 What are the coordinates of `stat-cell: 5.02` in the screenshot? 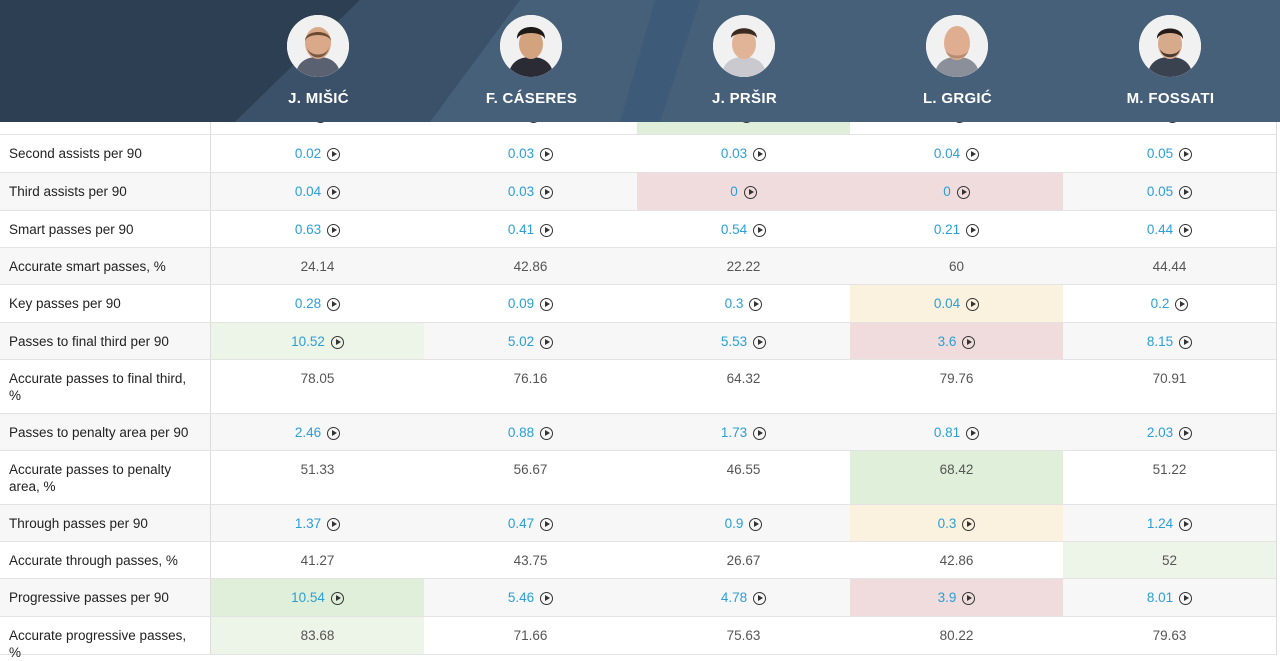 It's located at (530, 341).